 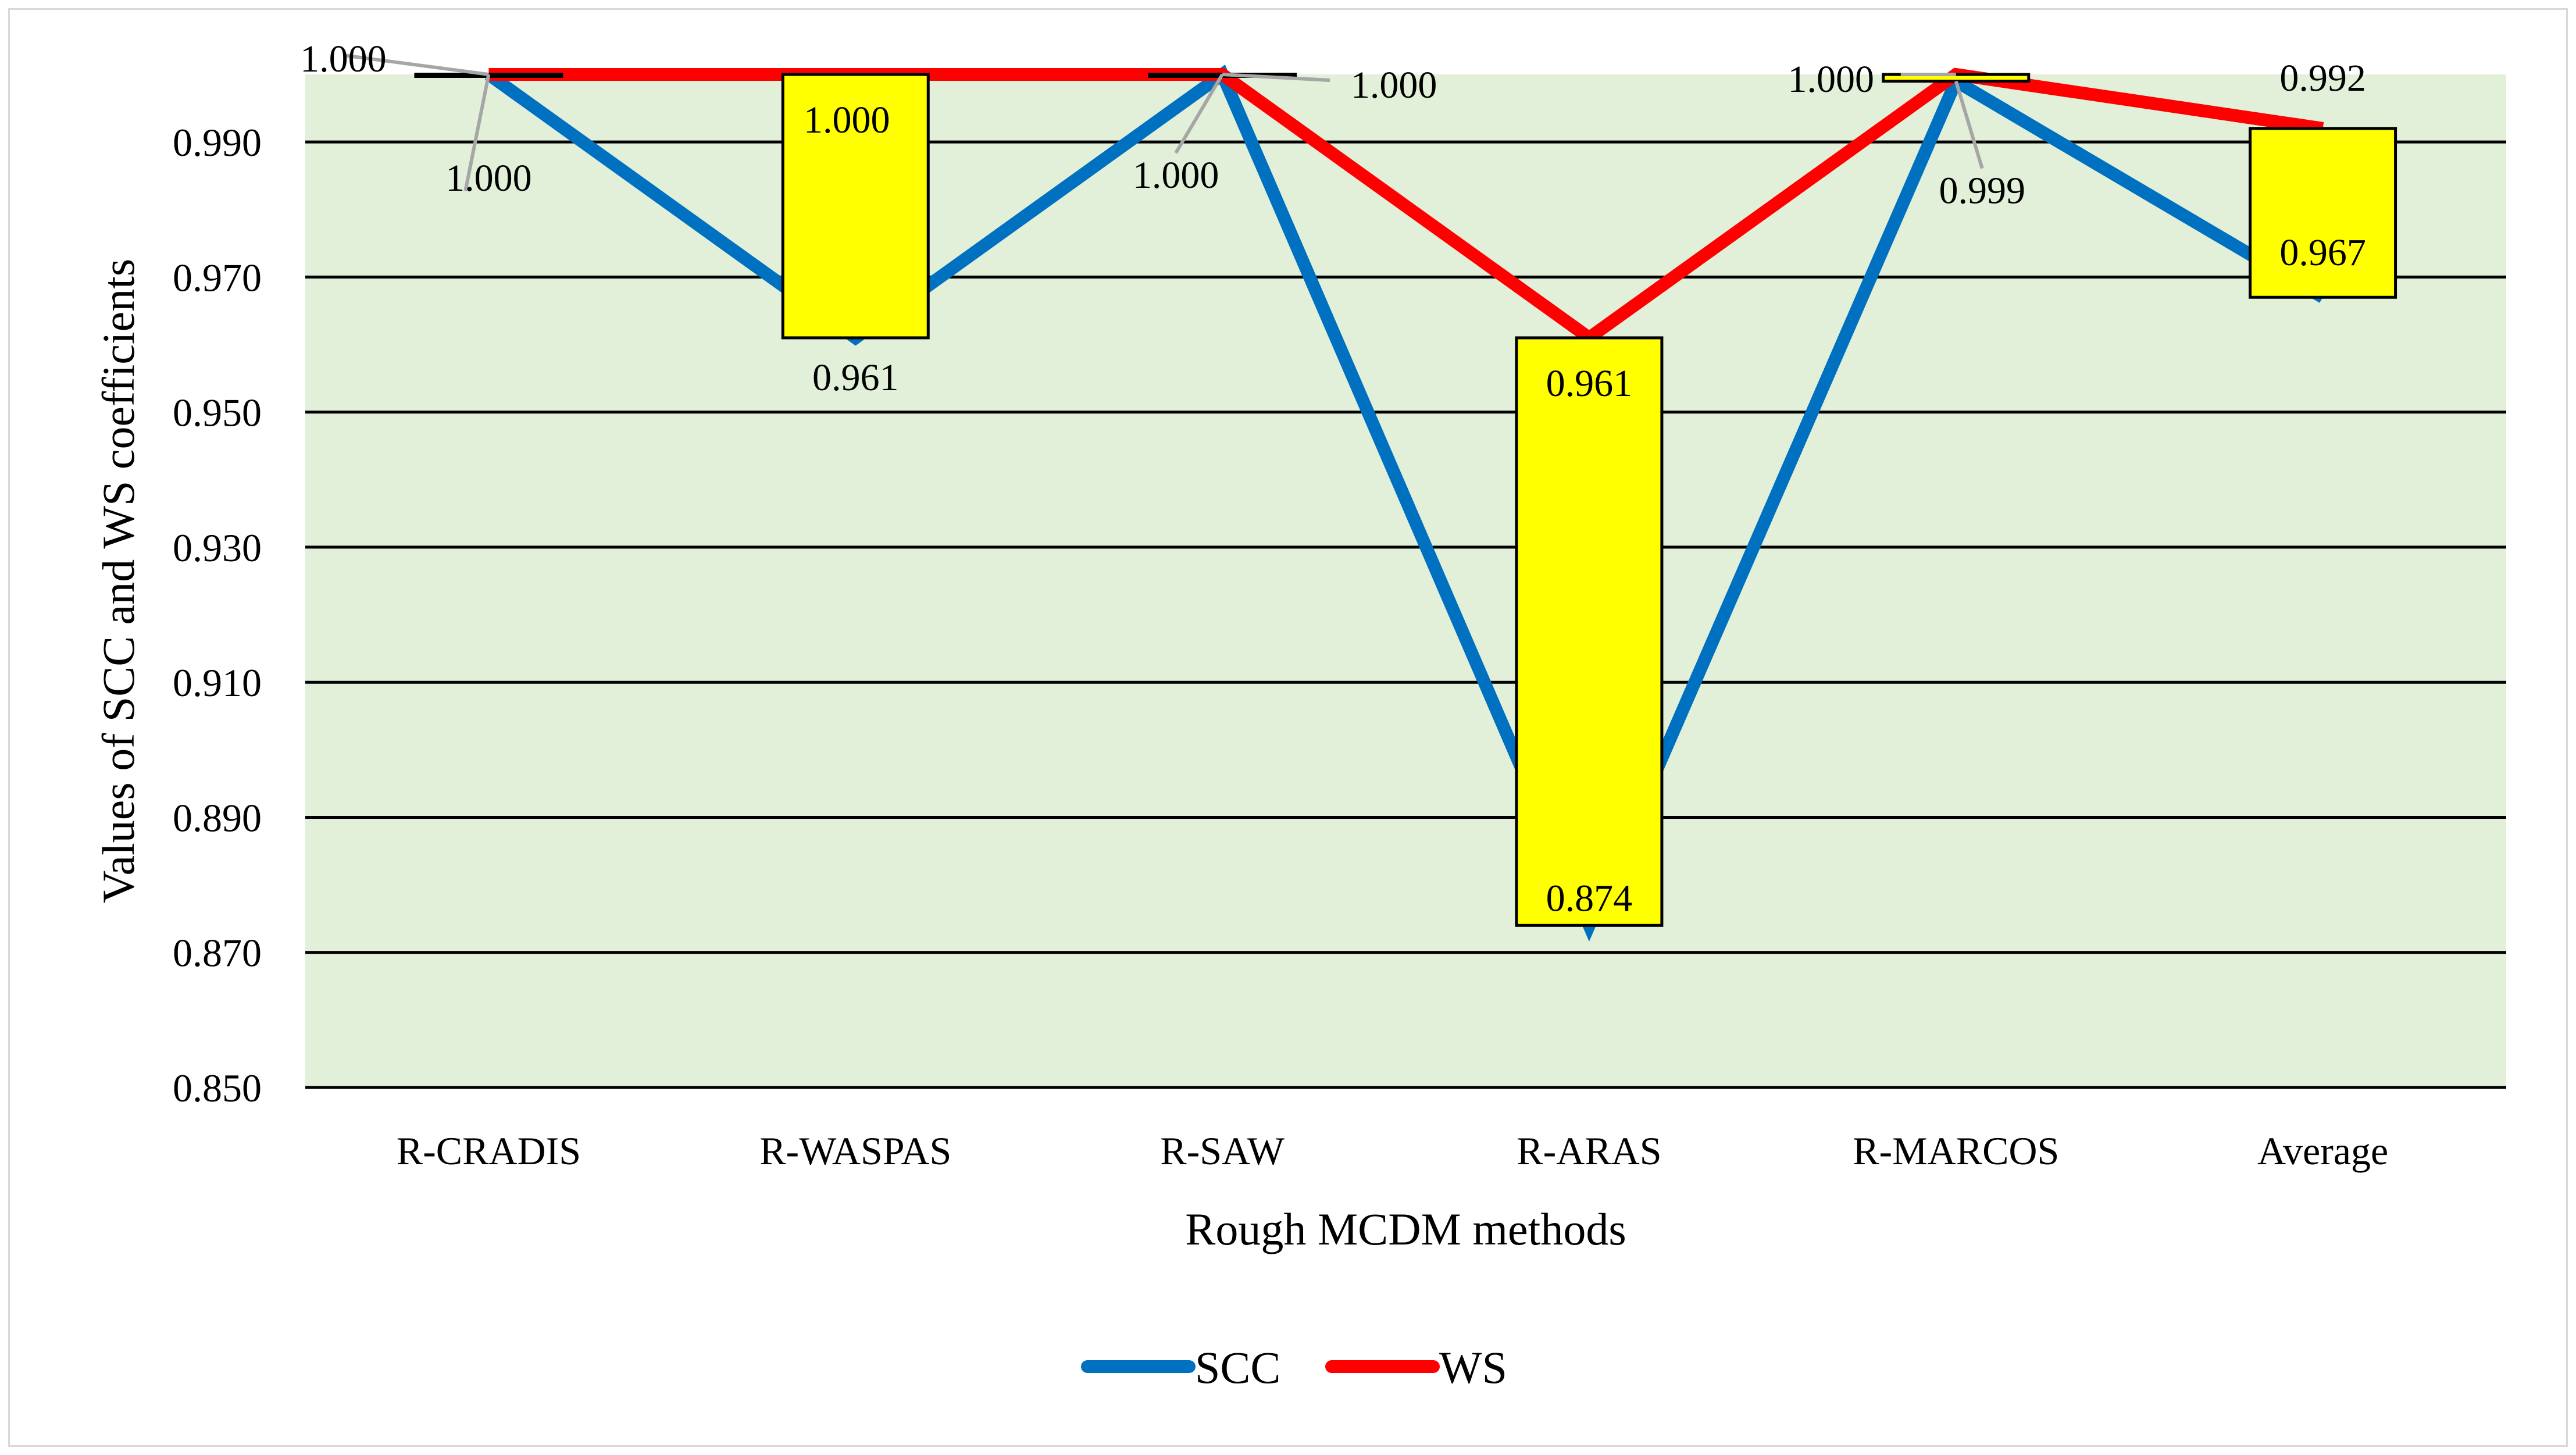 What do you see at coordinates (1238, 1368) in the screenshot?
I see `legend-label-scc: SCC` at bounding box center [1238, 1368].